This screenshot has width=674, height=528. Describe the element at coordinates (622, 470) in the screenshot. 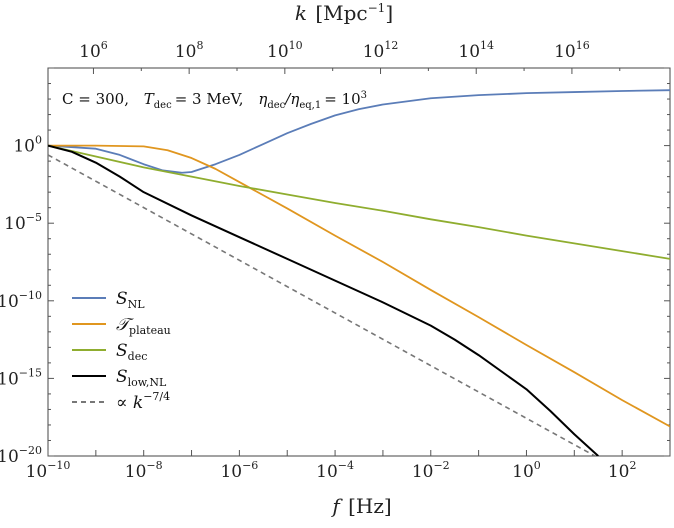

I see `x-tick-label: 10²` at that location.